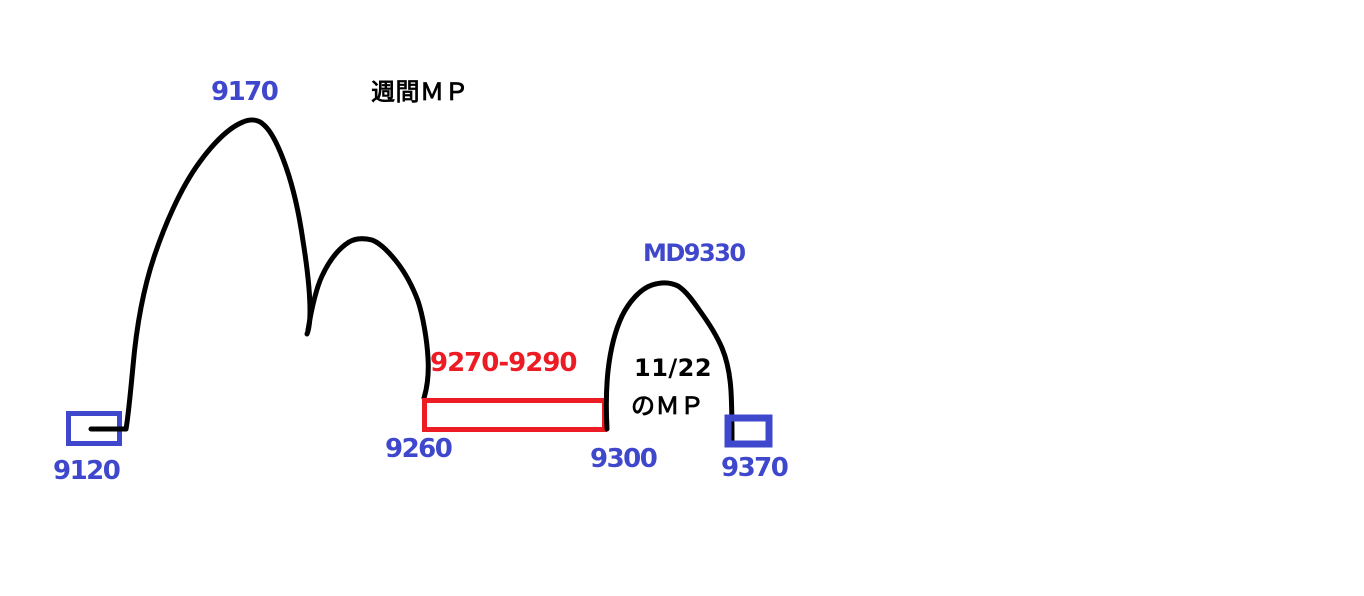 Image resolution: width=1364 pixels, height=596 pixels. I want to click on first-peak-curve, so click(218, 274).